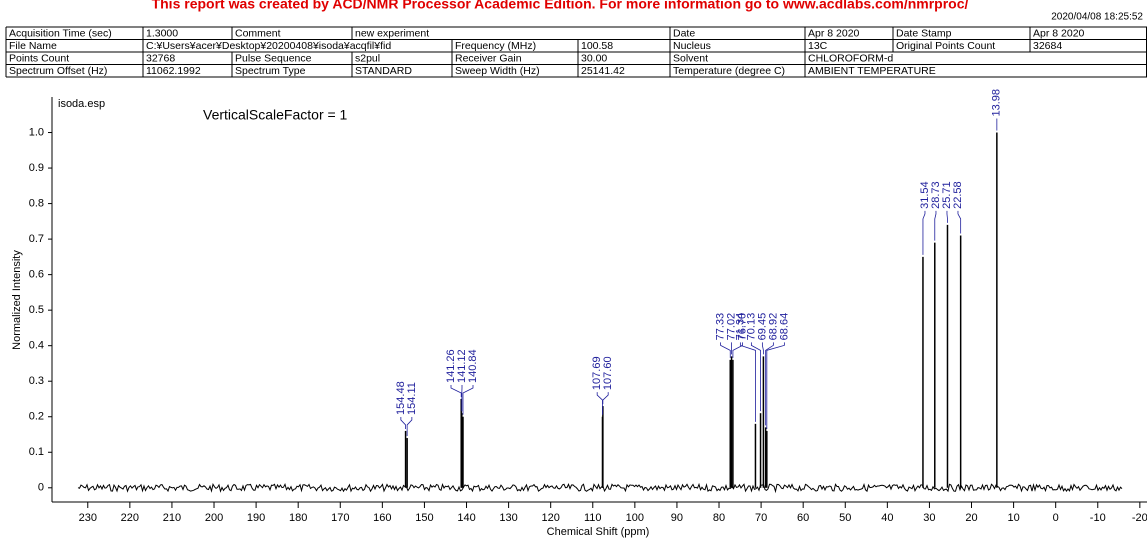  Describe the element at coordinates (818, 46) in the screenshot. I see `table-cell: 13C` at that location.